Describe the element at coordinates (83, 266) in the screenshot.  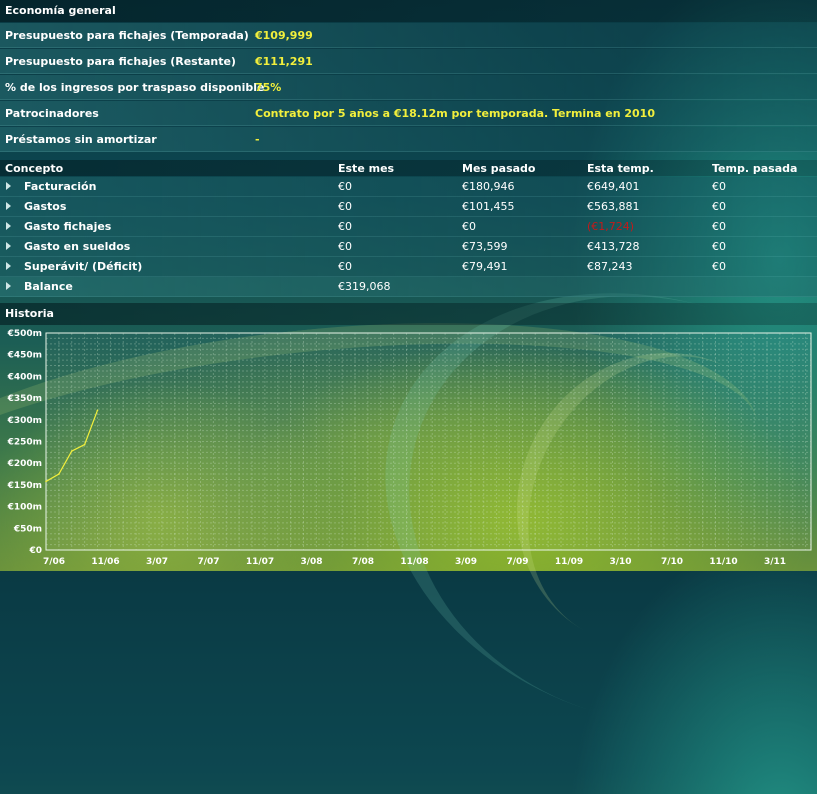
I see `row-concept: Superávit/ (Déficit)` at that location.